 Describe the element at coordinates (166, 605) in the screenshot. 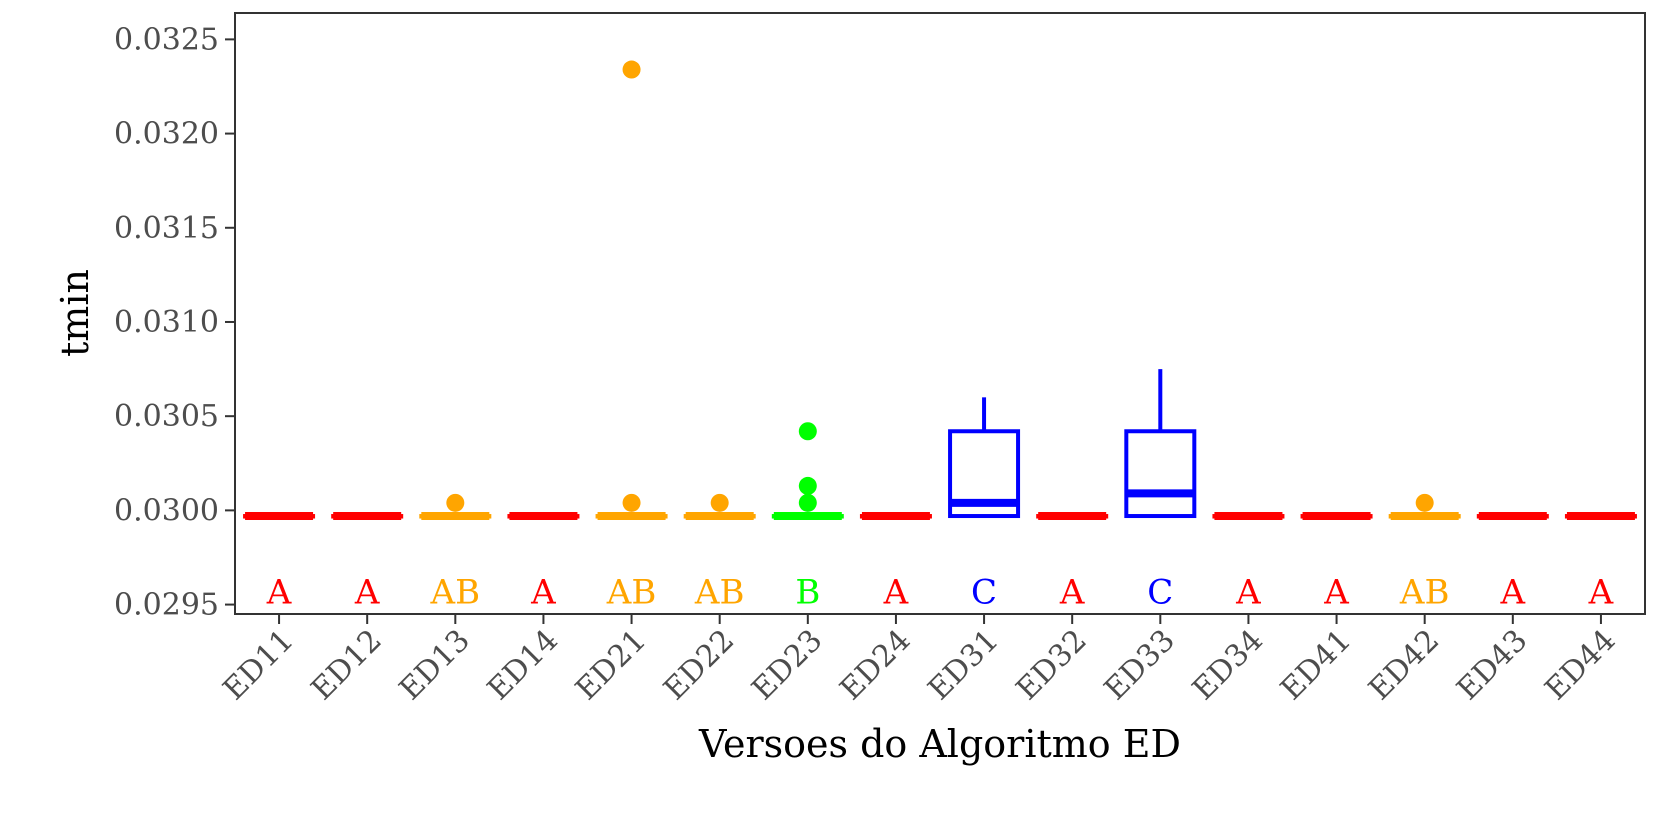

I see `y-tick-label: 0.0295` at that location.